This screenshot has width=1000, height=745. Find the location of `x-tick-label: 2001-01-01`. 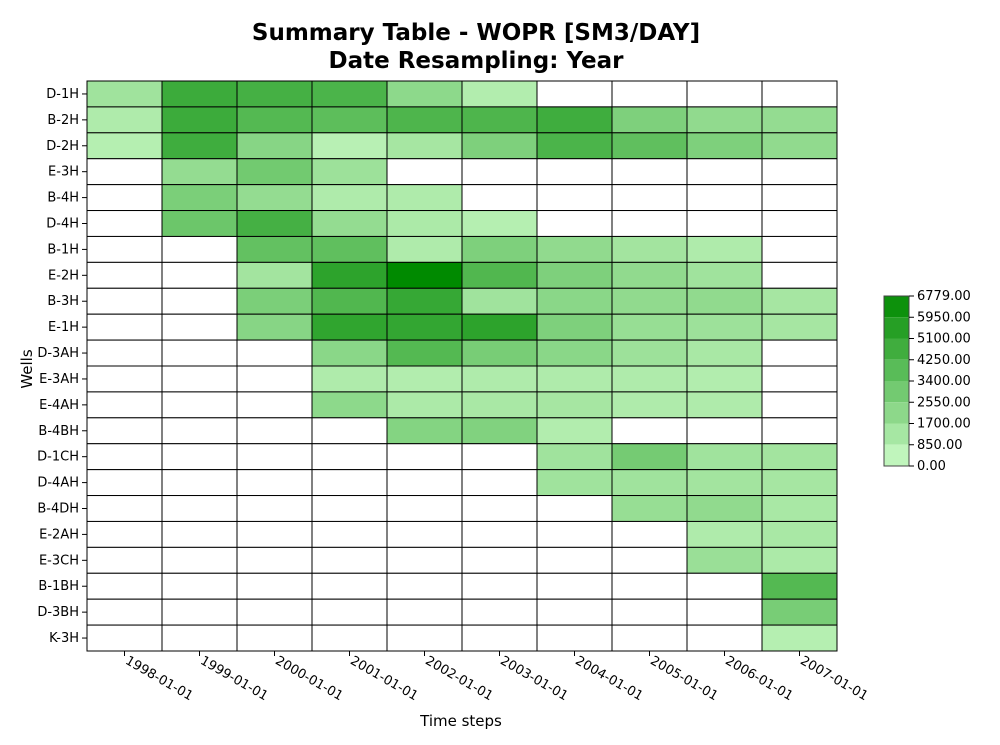

x-tick-label: 2001-01-01 is located at coordinates (384, 678).